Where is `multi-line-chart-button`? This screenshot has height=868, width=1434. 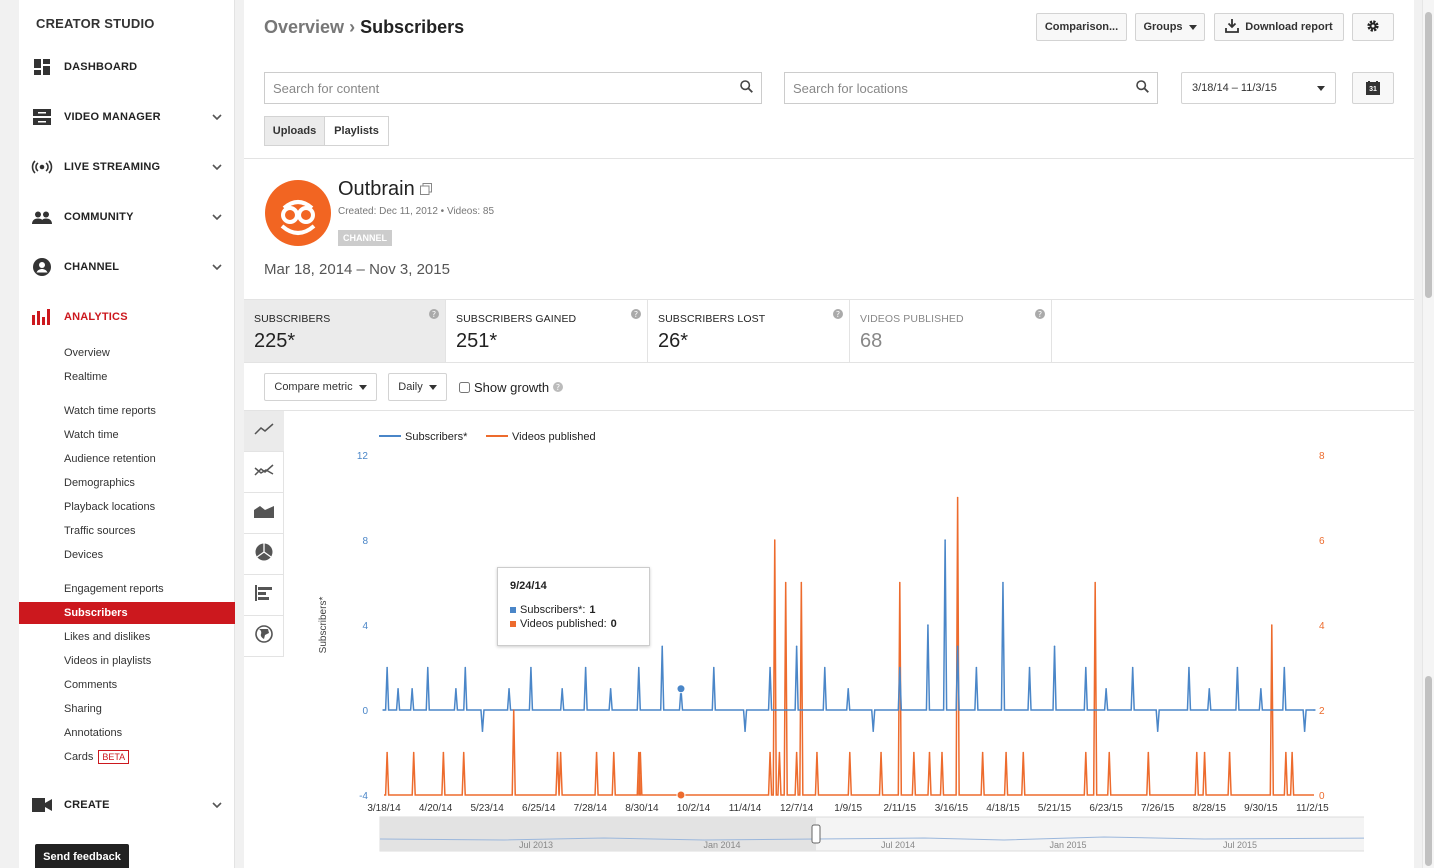
multi-line-chart-button is located at coordinates (264, 472).